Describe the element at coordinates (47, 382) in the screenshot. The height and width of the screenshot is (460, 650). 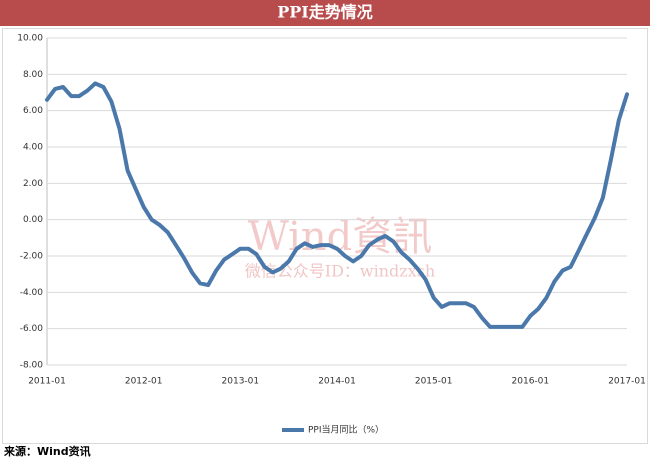
I see `x-tick-label: 2011-01` at that location.